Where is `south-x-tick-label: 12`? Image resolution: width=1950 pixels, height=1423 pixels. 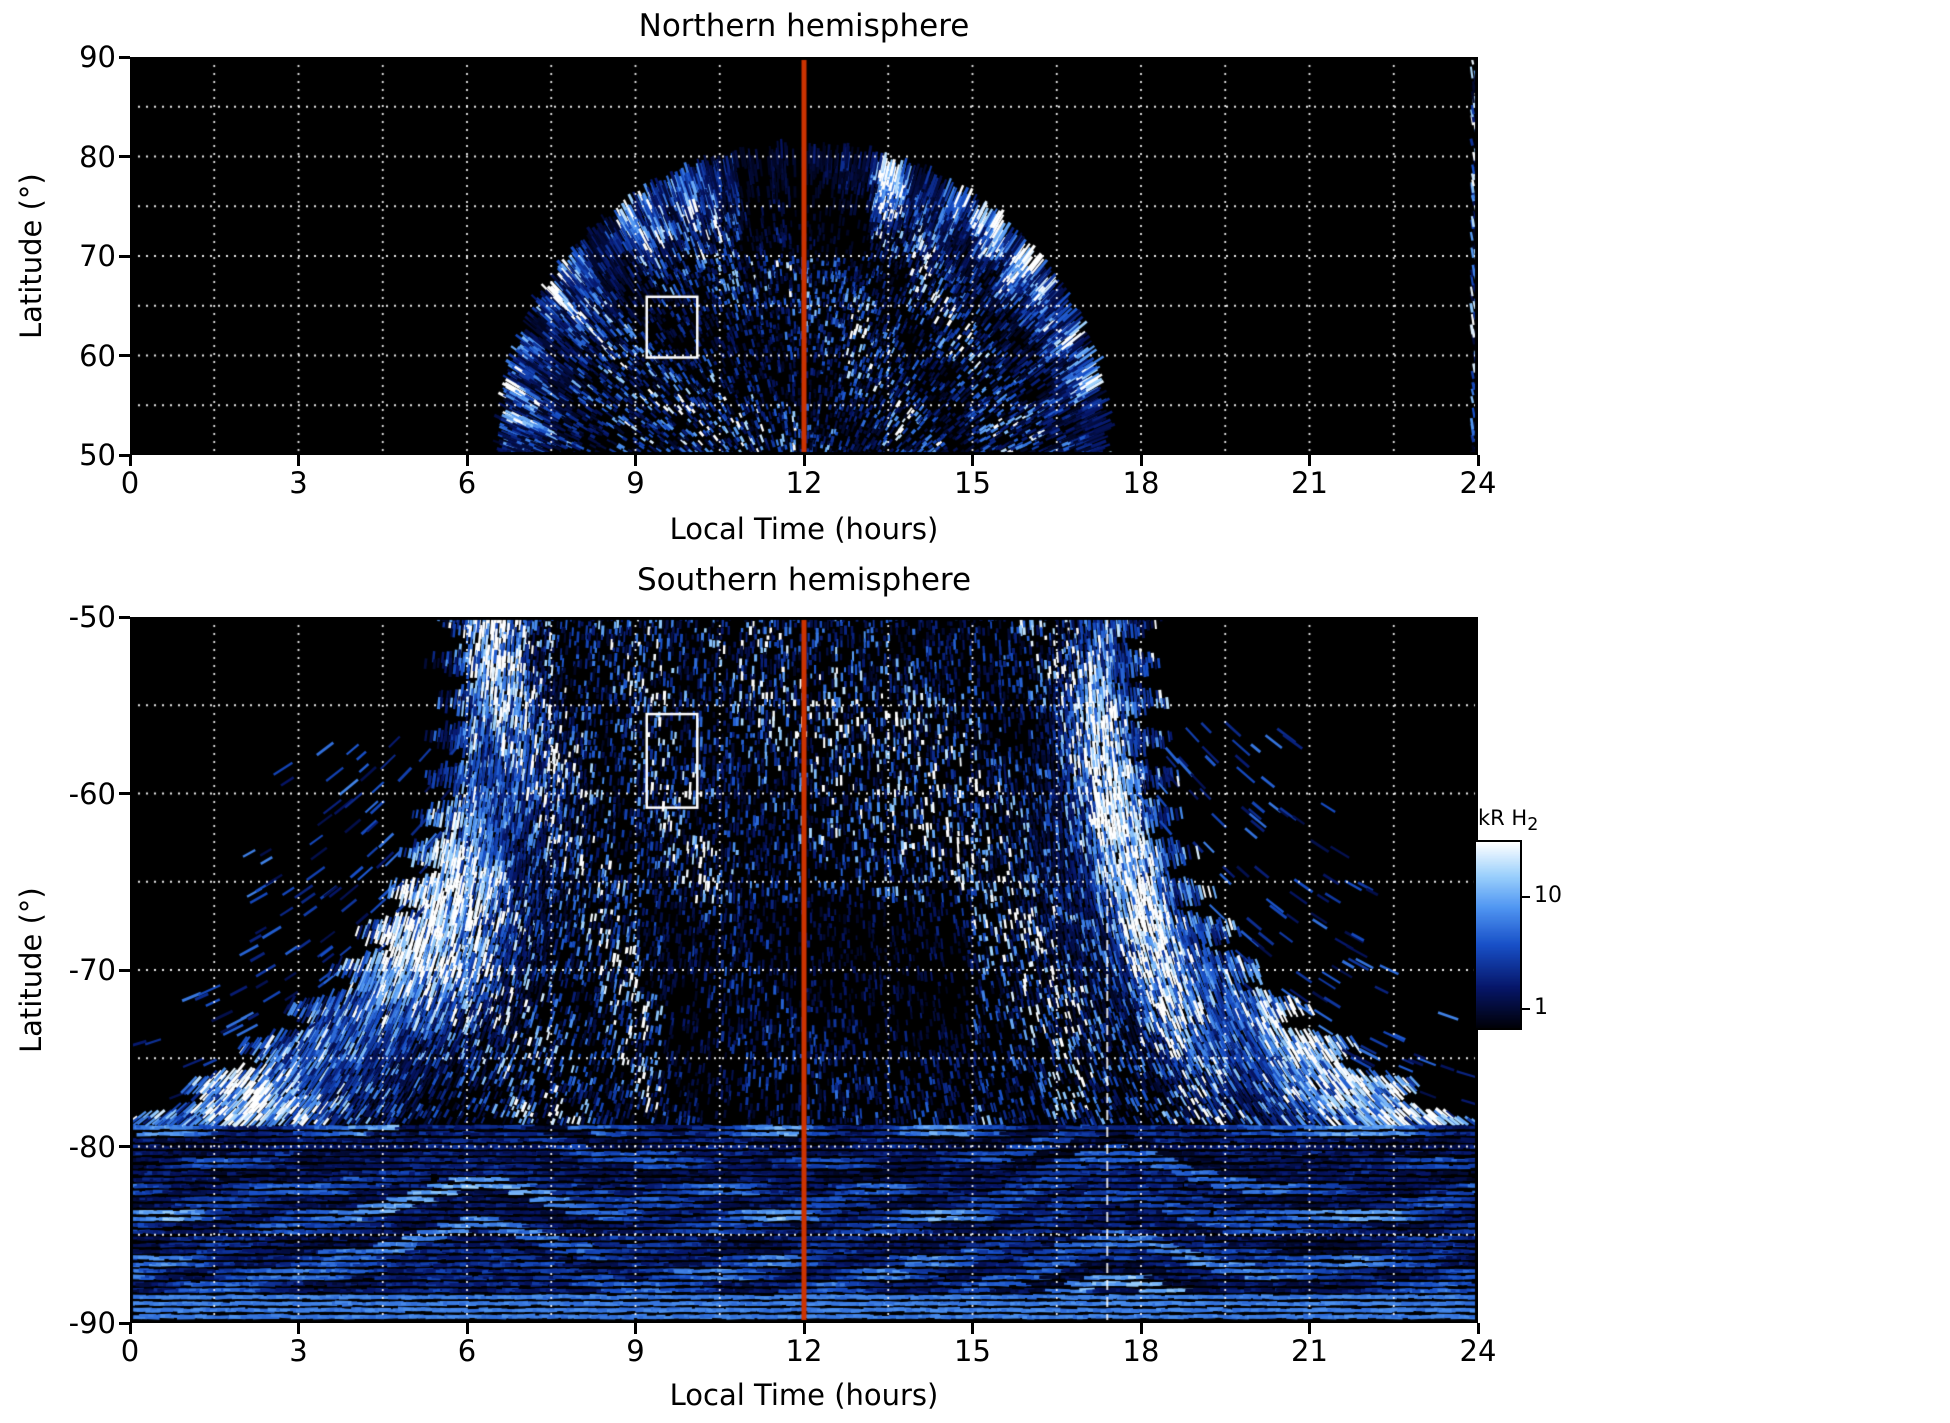 south-x-tick-label: 12 is located at coordinates (804, 1351).